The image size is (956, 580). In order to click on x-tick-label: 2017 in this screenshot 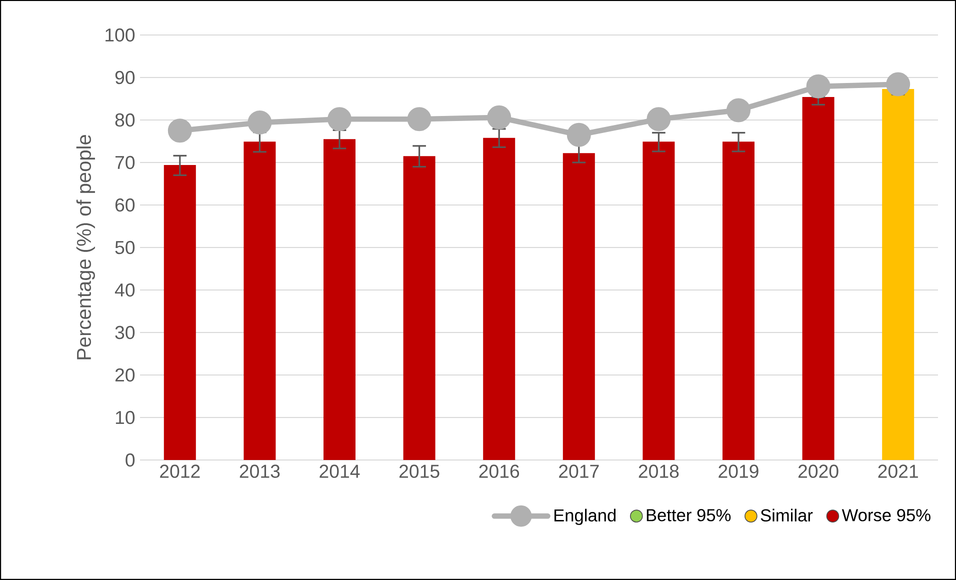, I will do `click(579, 471)`.